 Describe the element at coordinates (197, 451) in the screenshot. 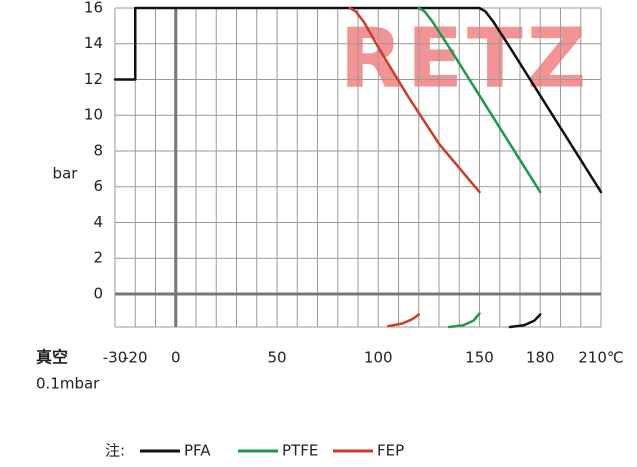

I see `legend-label: PFA` at that location.